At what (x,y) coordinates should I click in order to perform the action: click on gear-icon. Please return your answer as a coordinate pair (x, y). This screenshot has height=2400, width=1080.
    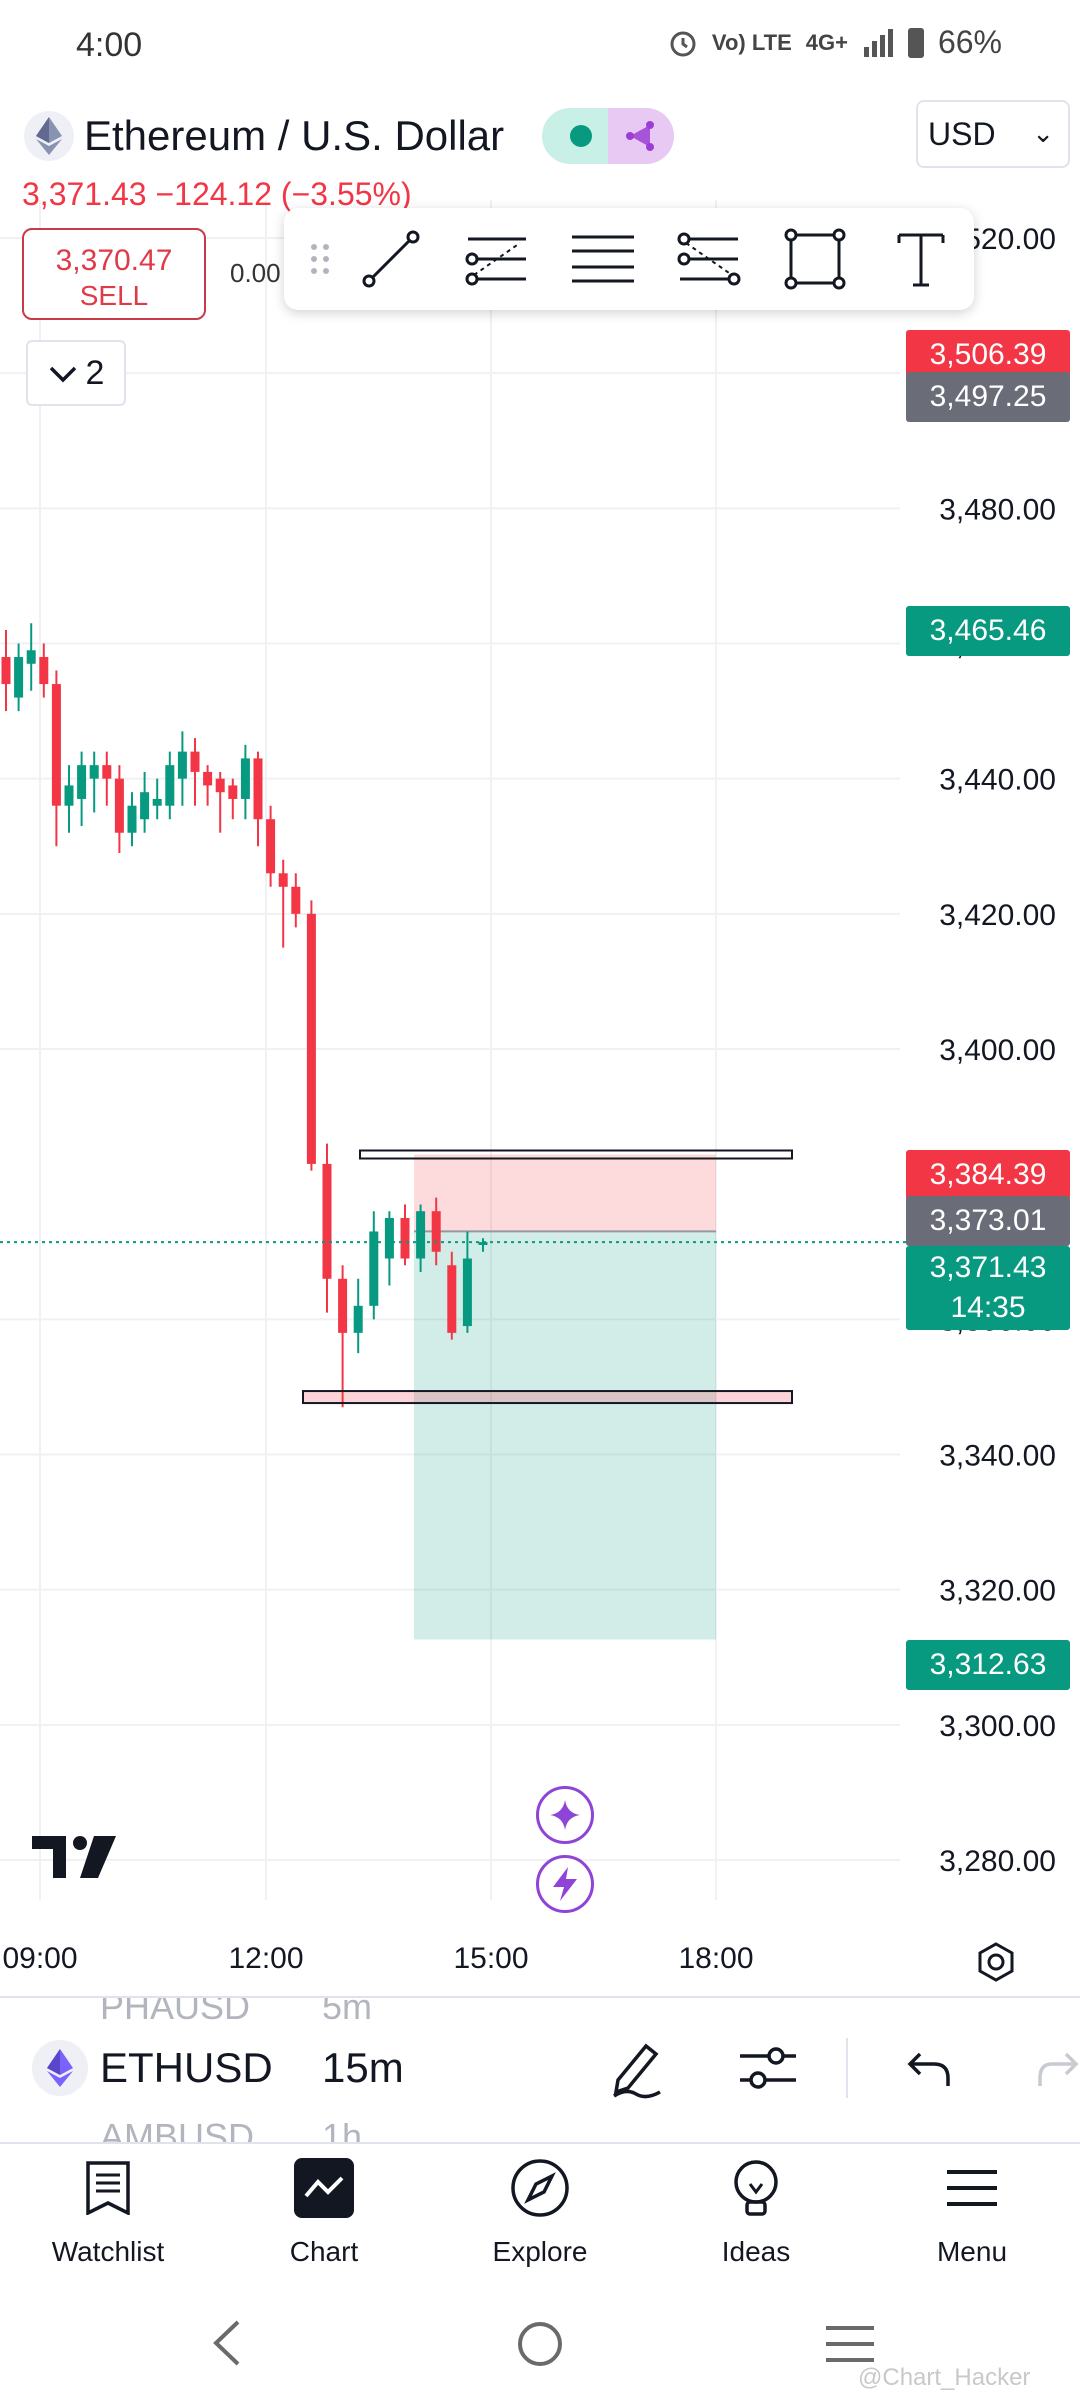
    Looking at the image, I should click on (996, 1962).